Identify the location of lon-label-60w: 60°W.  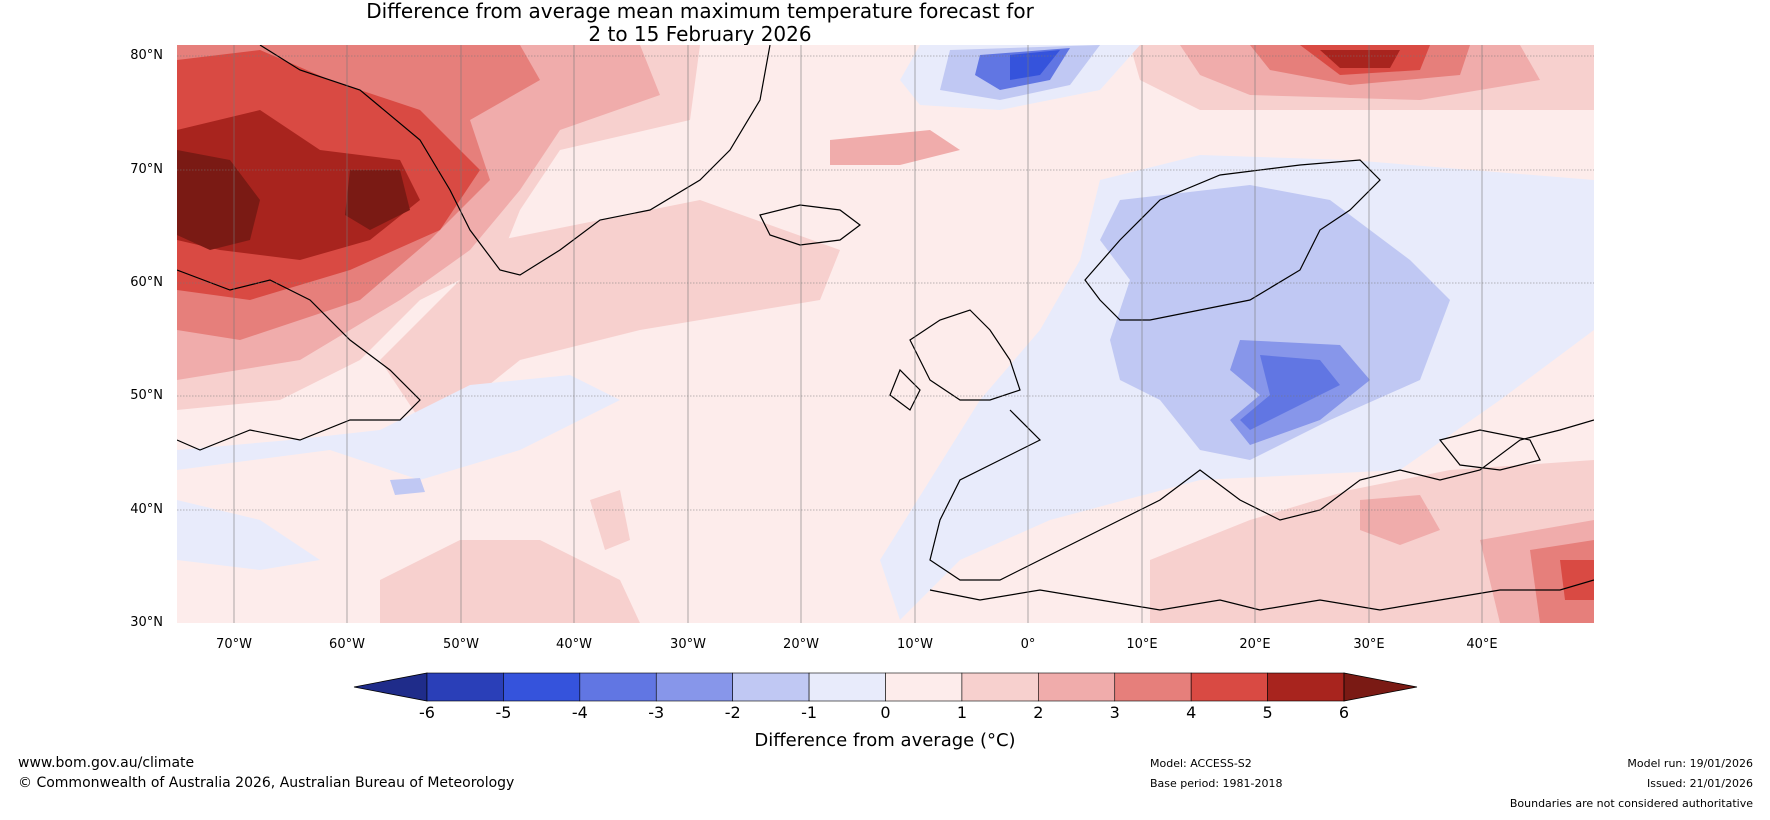
(347, 644).